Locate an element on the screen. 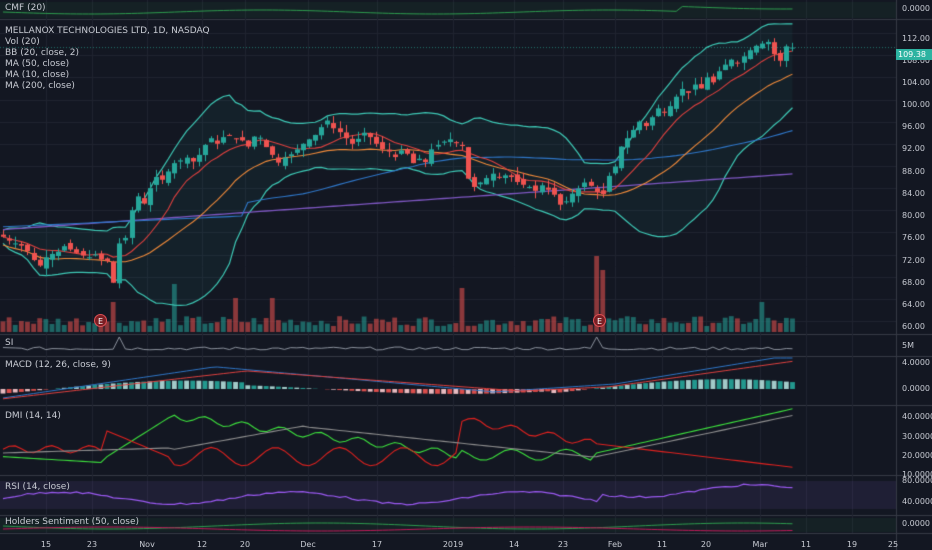  price-tick: 72.00 is located at coordinates (913, 260).